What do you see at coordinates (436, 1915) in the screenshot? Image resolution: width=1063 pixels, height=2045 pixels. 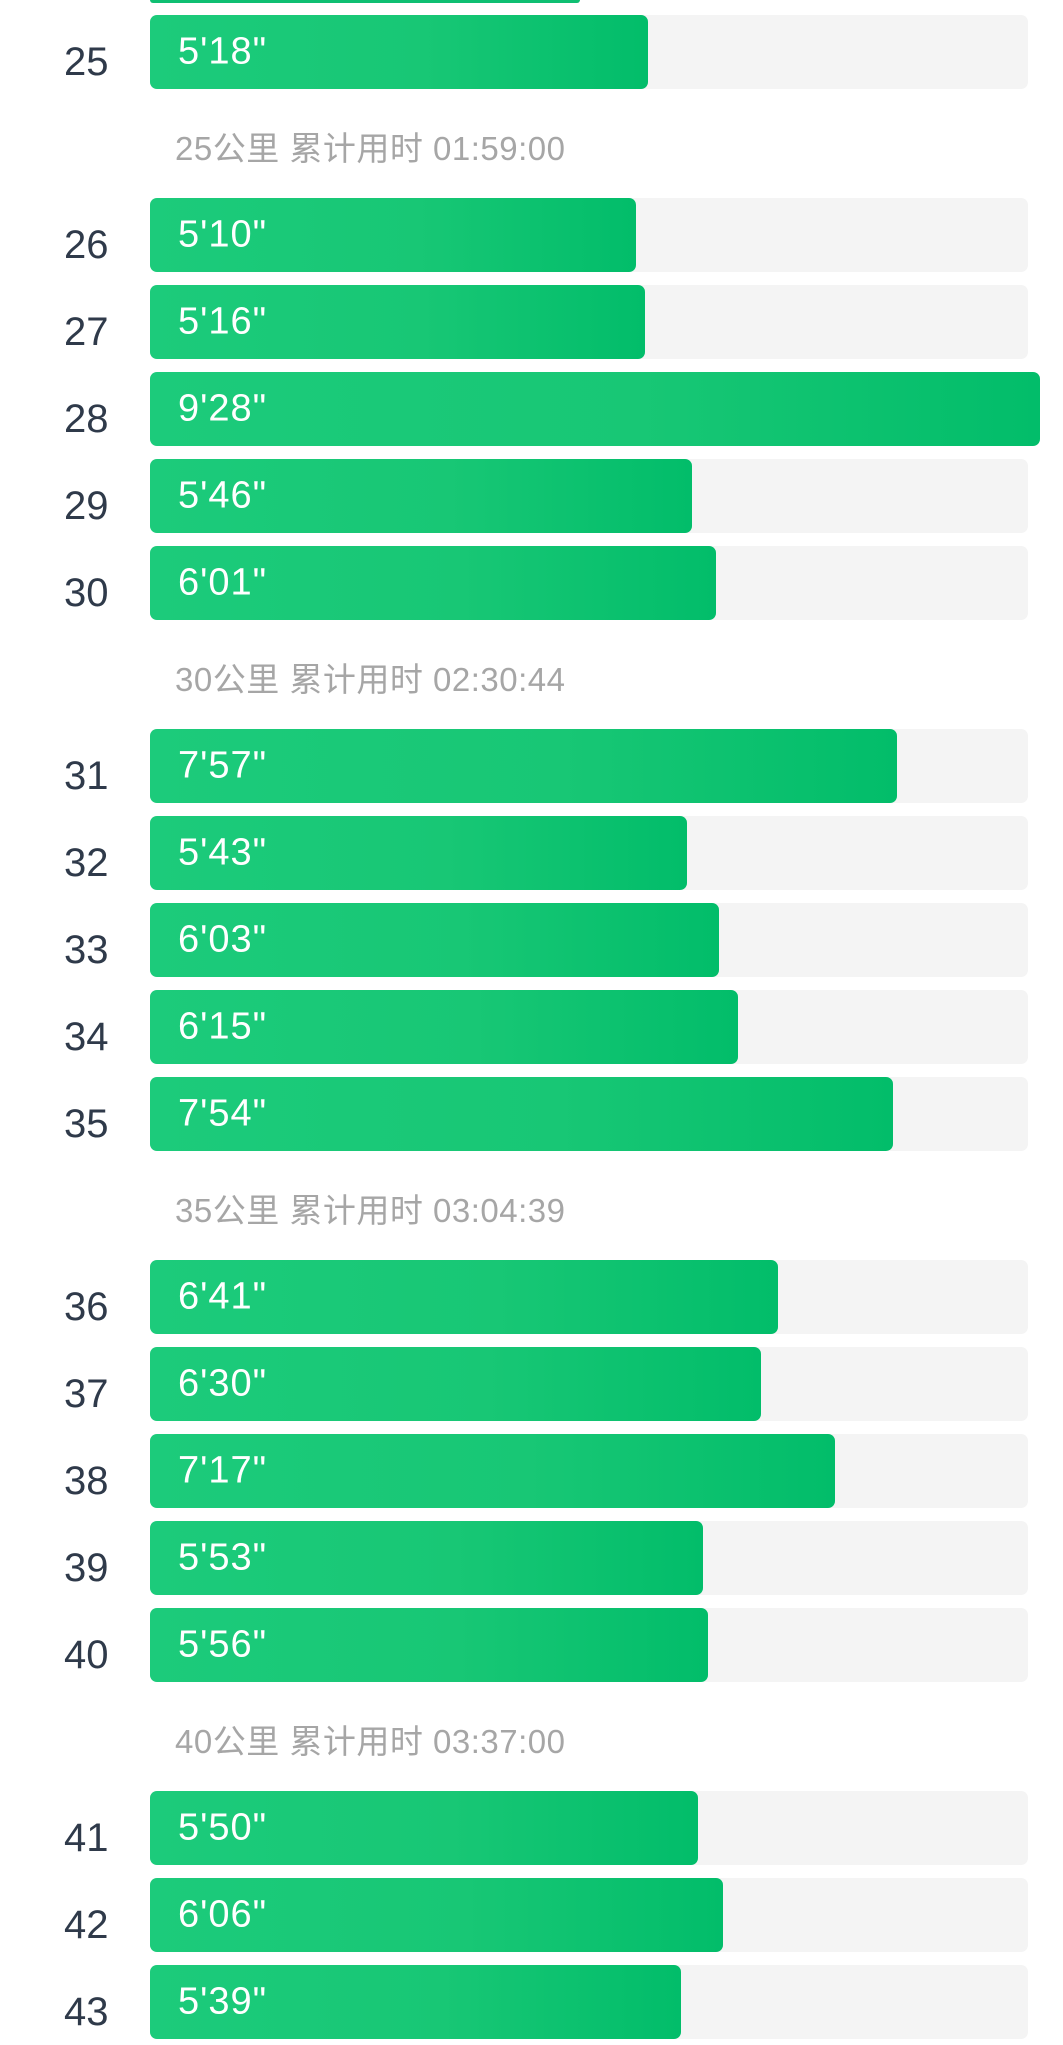 I see `split-pace-bar: 6'06"` at bounding box center [436, 1915].